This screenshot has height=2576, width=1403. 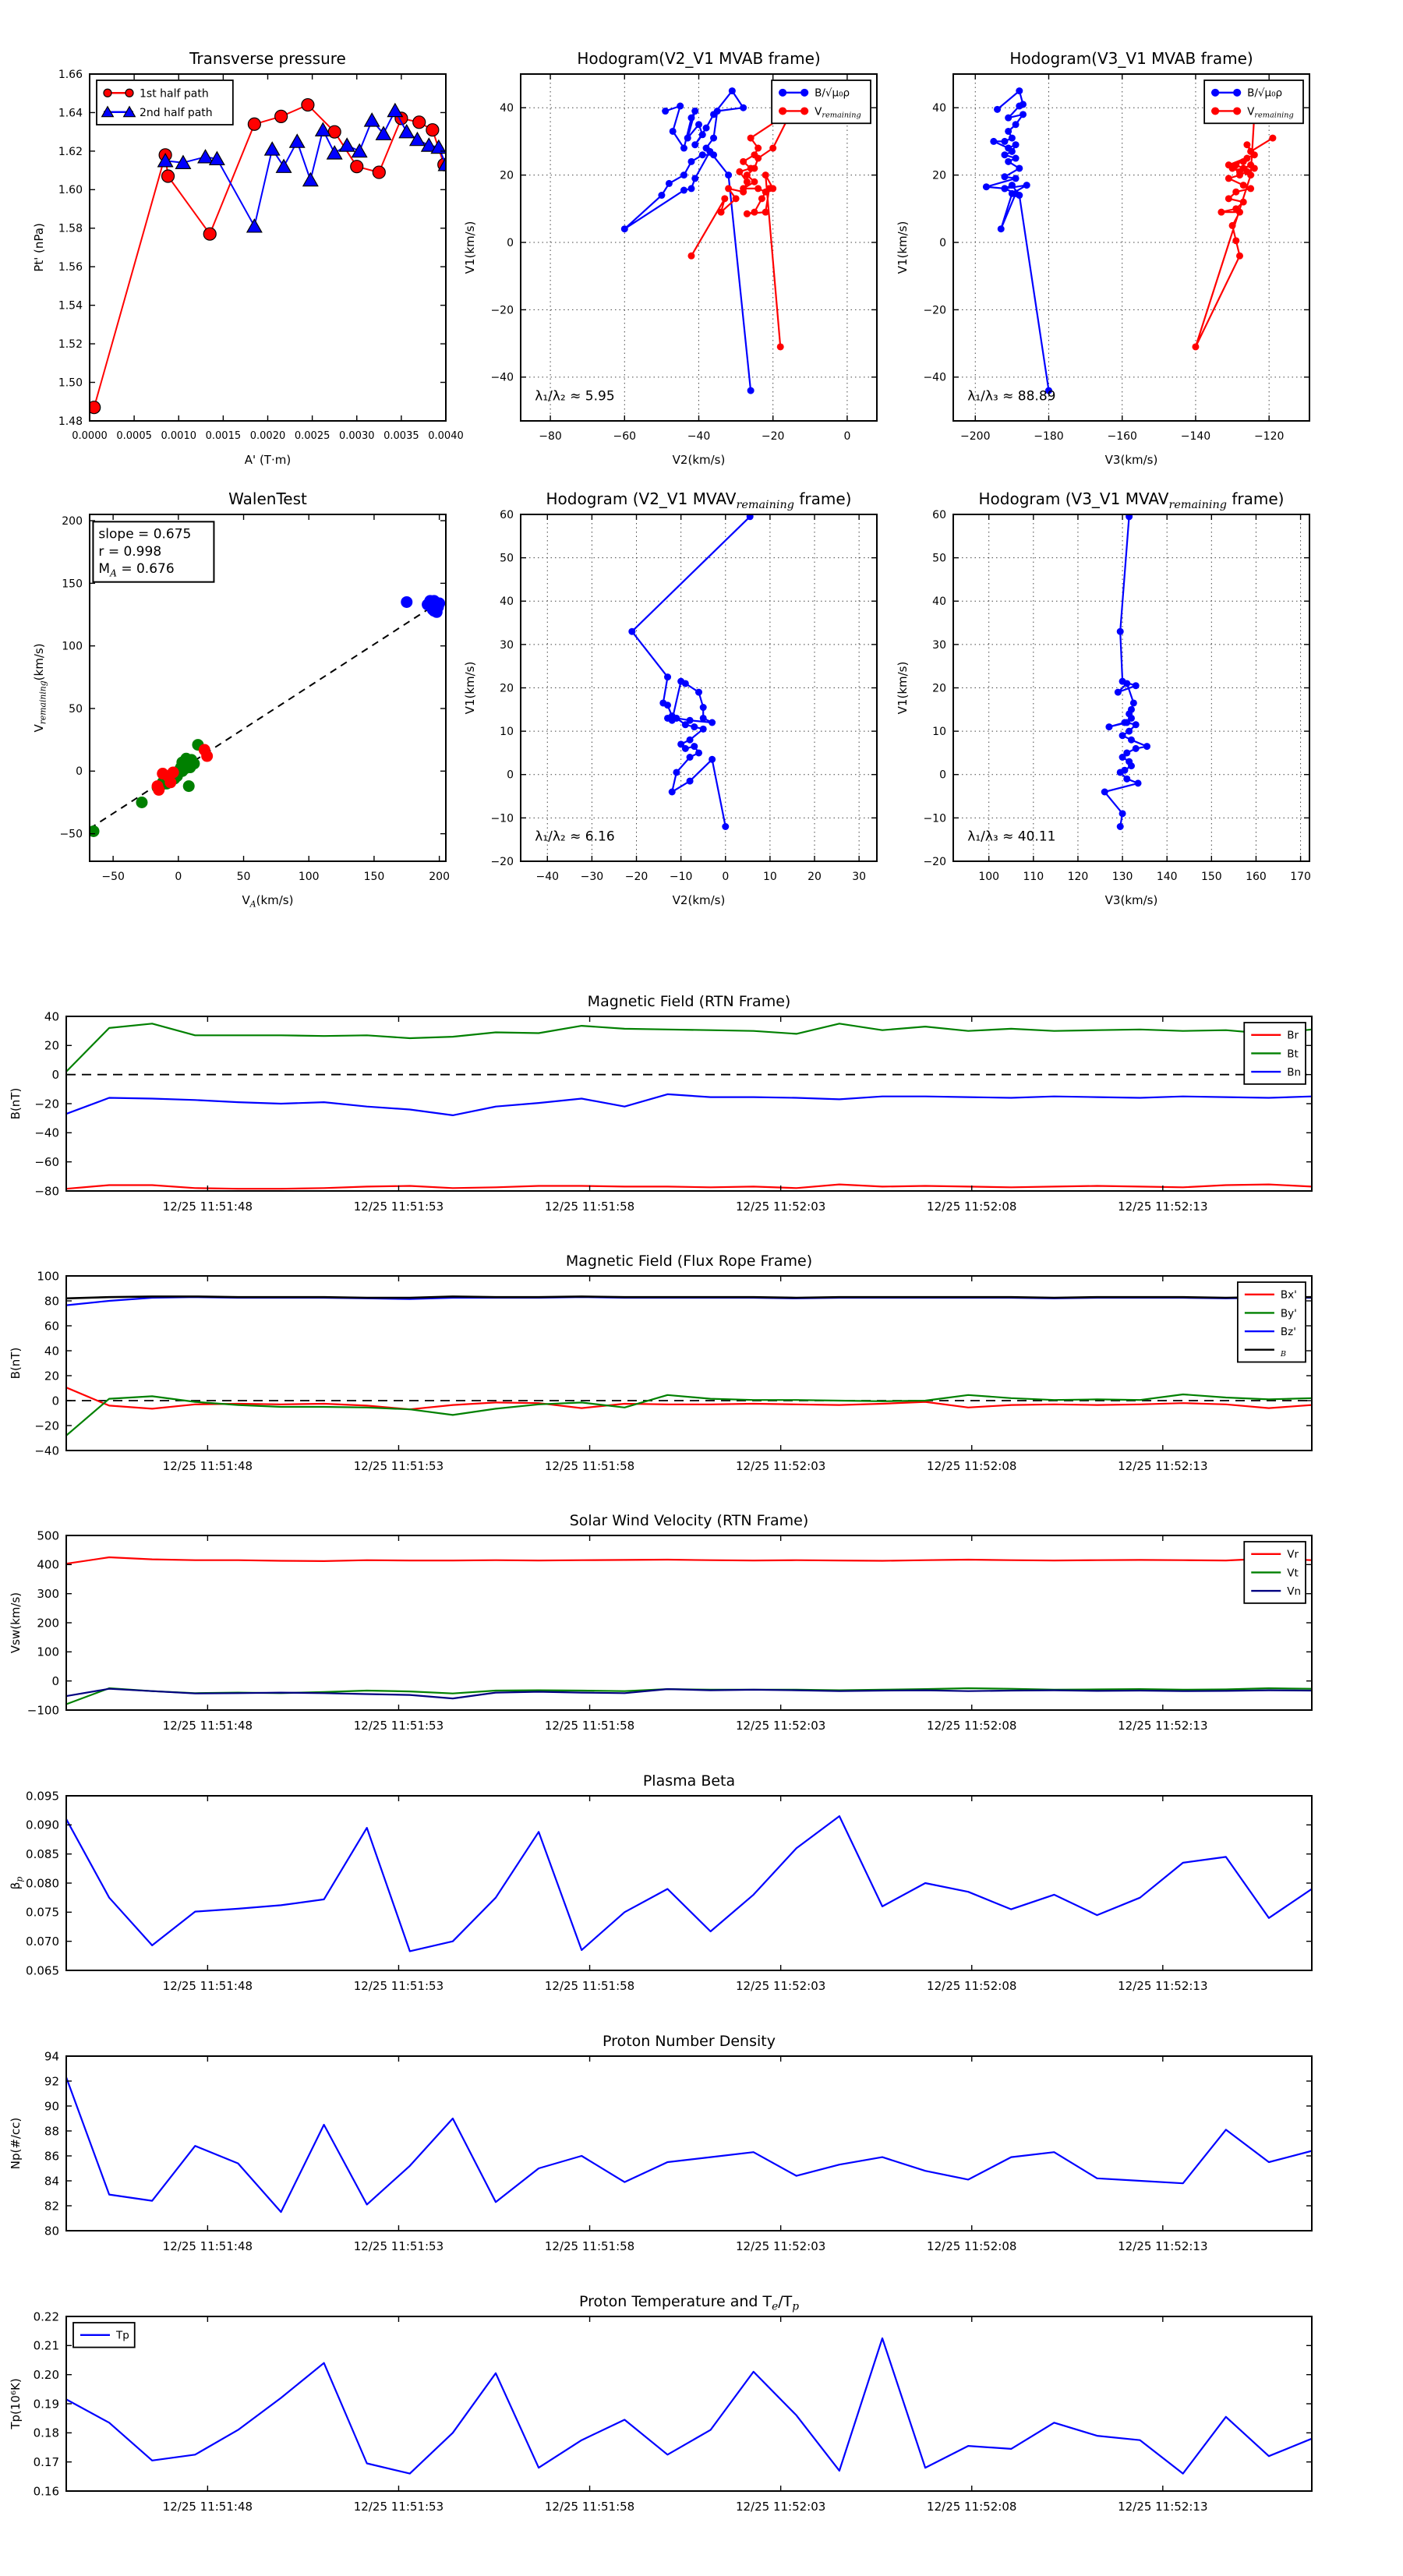 What do you see at coordinates (574, 396) in the screenshot?
I see `annotation-text: λ₁/λ₂ ≈ 5.95` at bounding box center [574, 396].